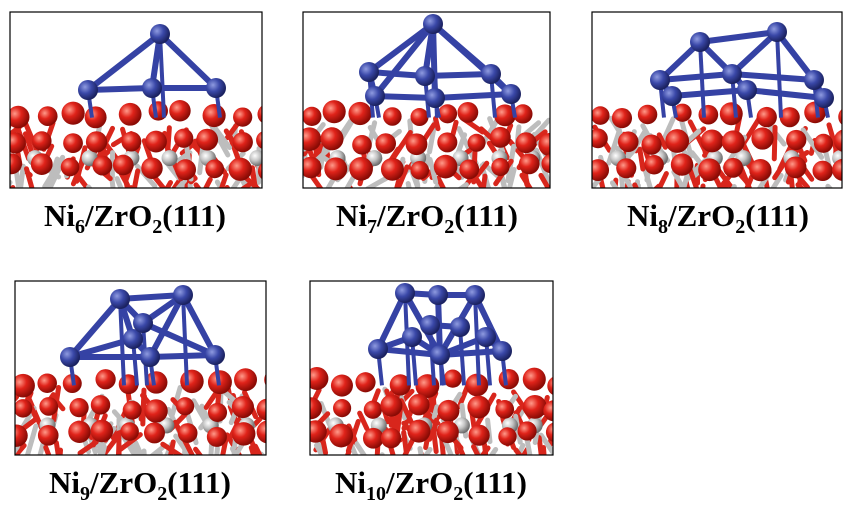 The image size is (850, 509). I want to click on panel-bg, so click(140, 368).